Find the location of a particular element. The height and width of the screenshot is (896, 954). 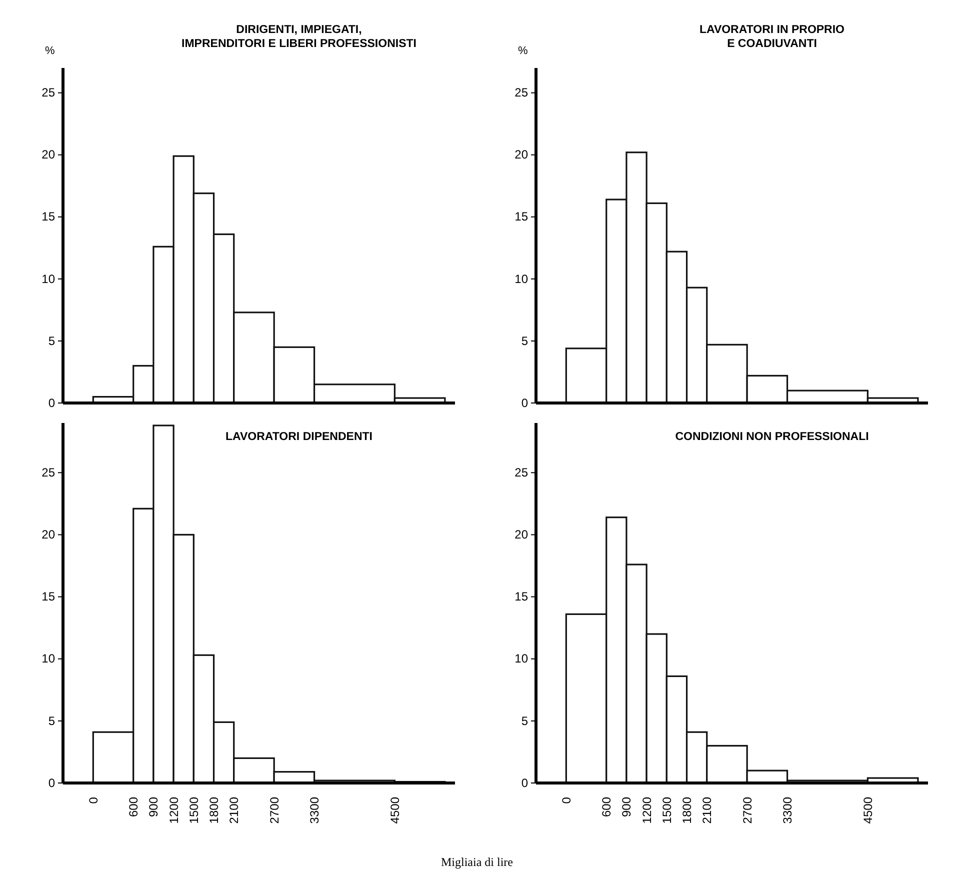

text: CONDIZIONI NON PROFESSIONALI is located at coordinates (772, 437).